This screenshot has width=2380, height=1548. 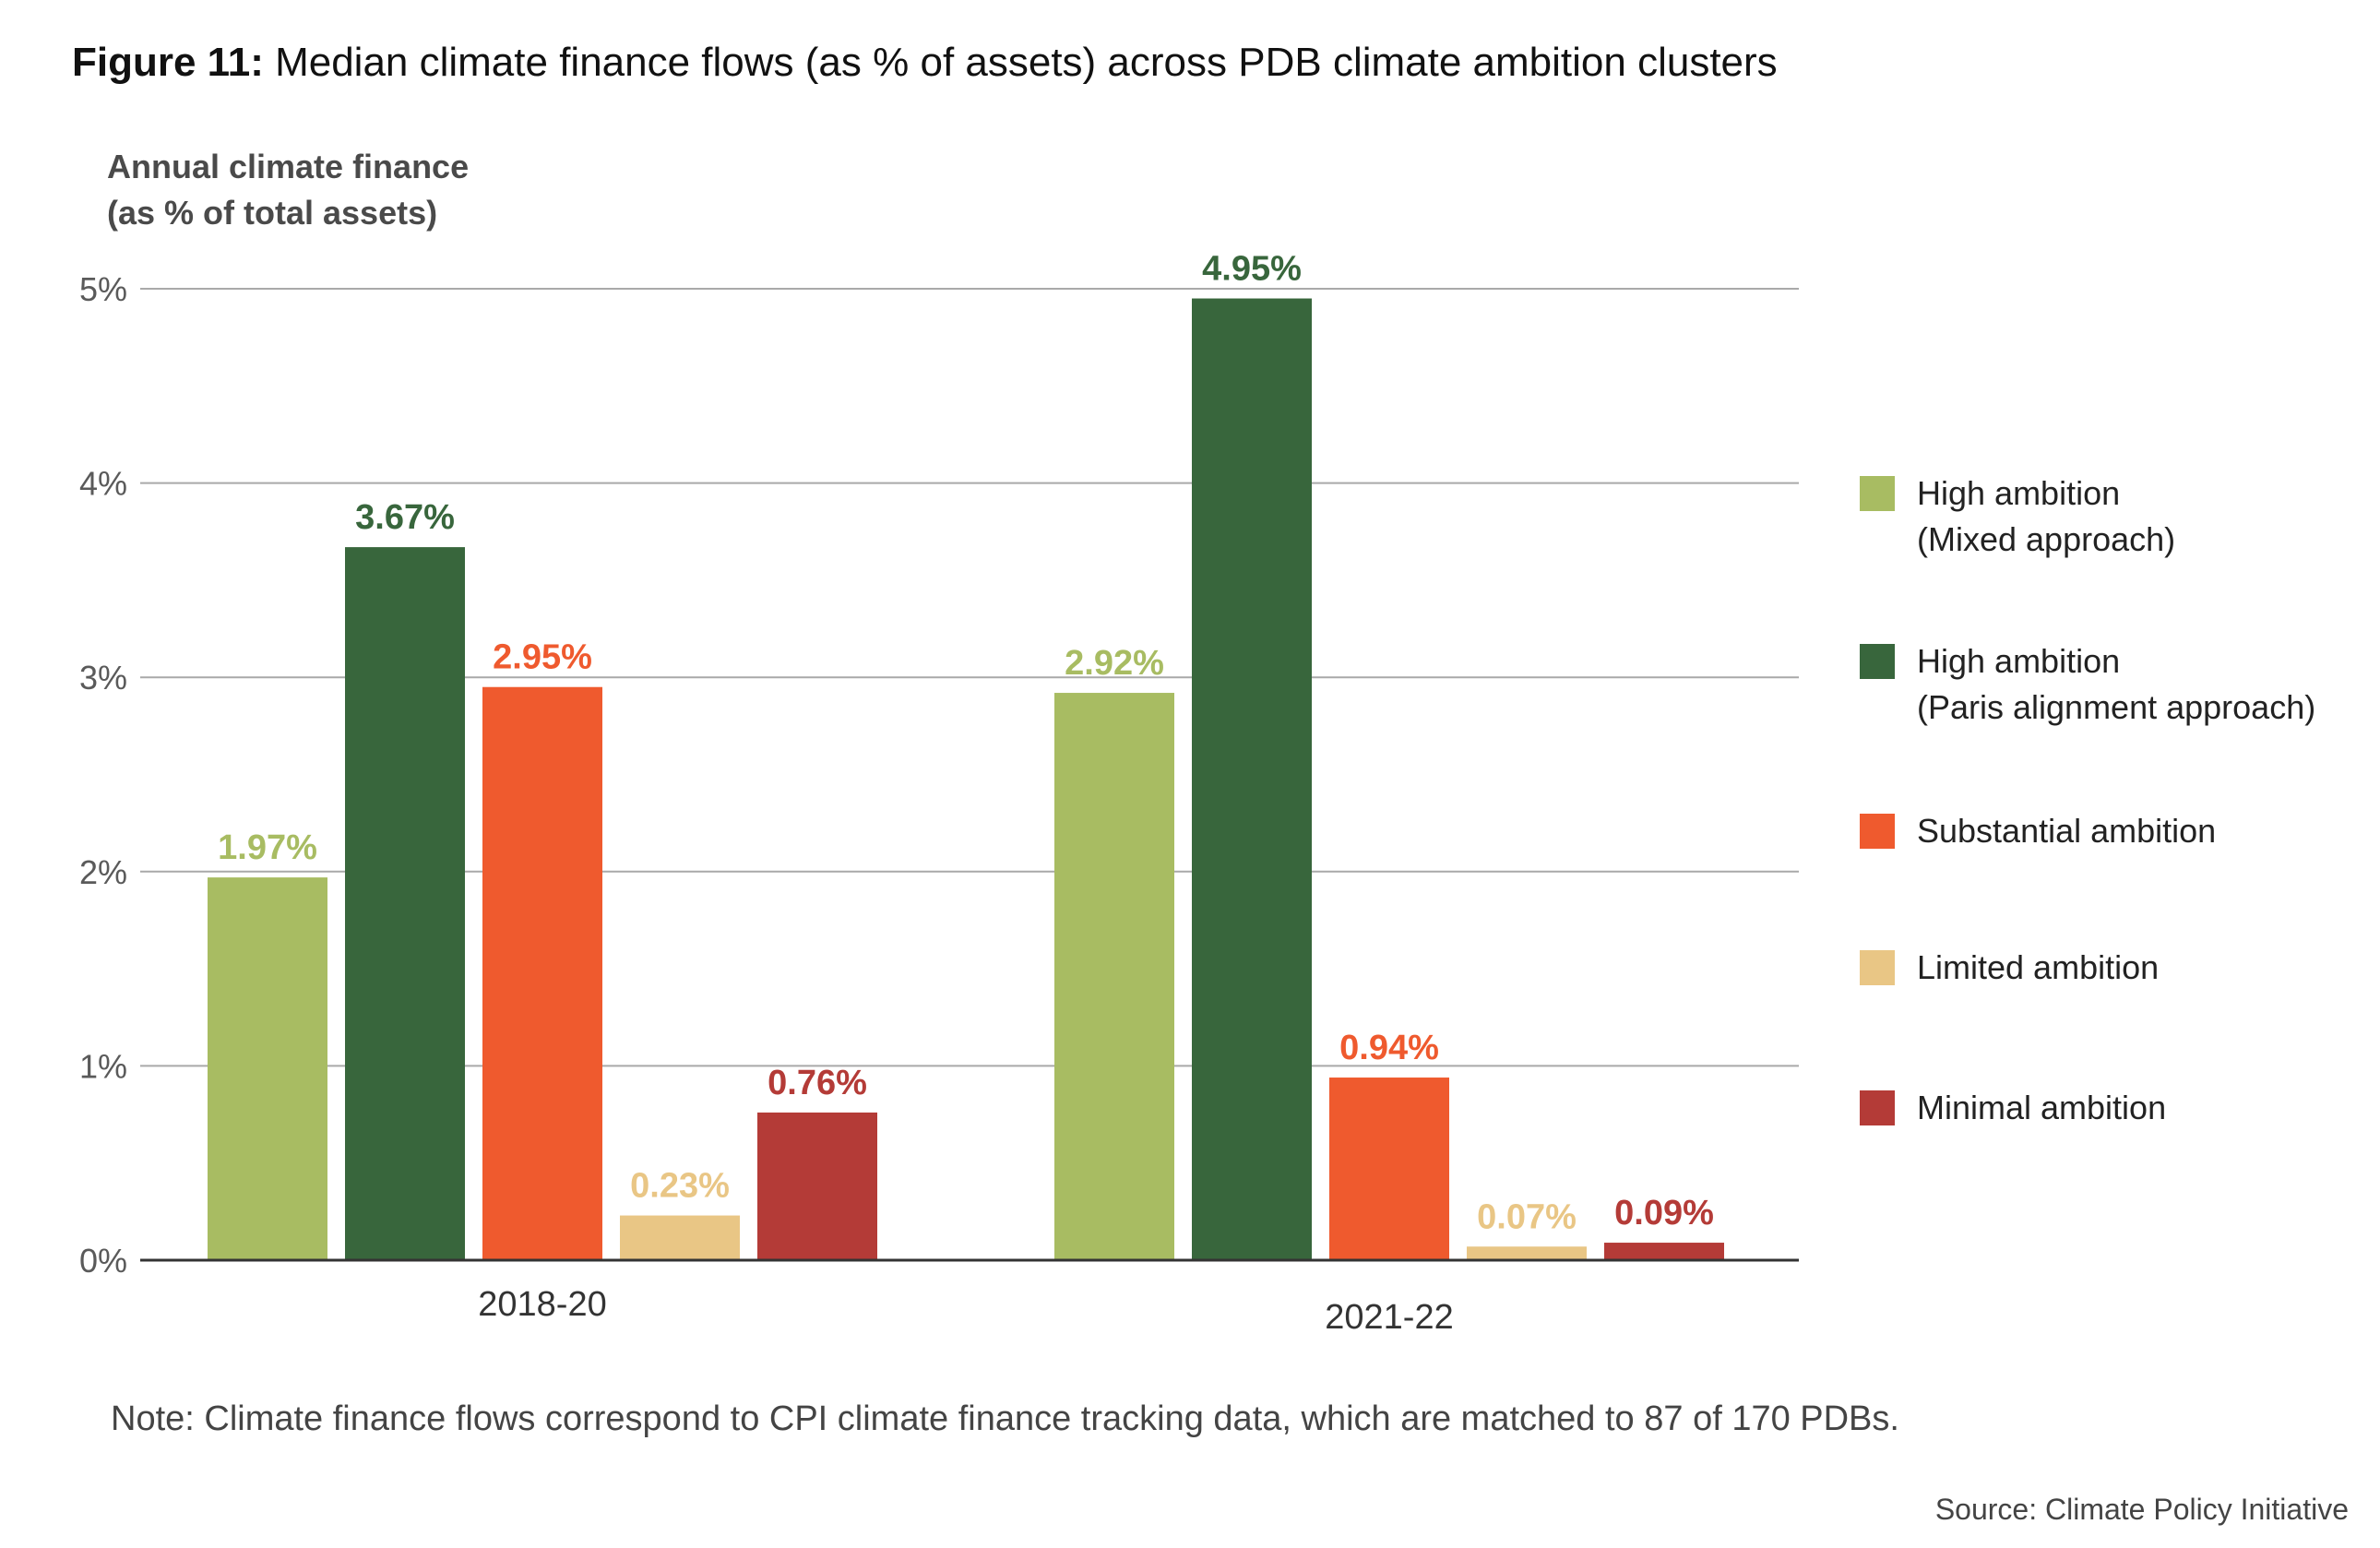 What do you see at coordinates (405, 517) in the screenshot?
I see `bar-value-label: 3.67%` at bounding box center [405, 517].